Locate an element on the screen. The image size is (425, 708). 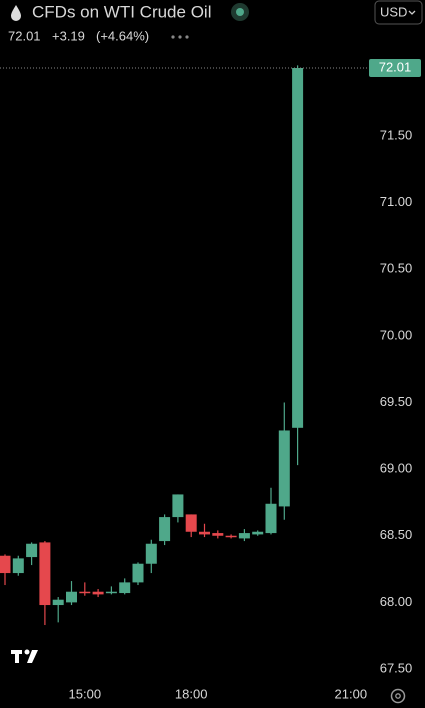
currency-chevron is located at coordinates (412, 12).